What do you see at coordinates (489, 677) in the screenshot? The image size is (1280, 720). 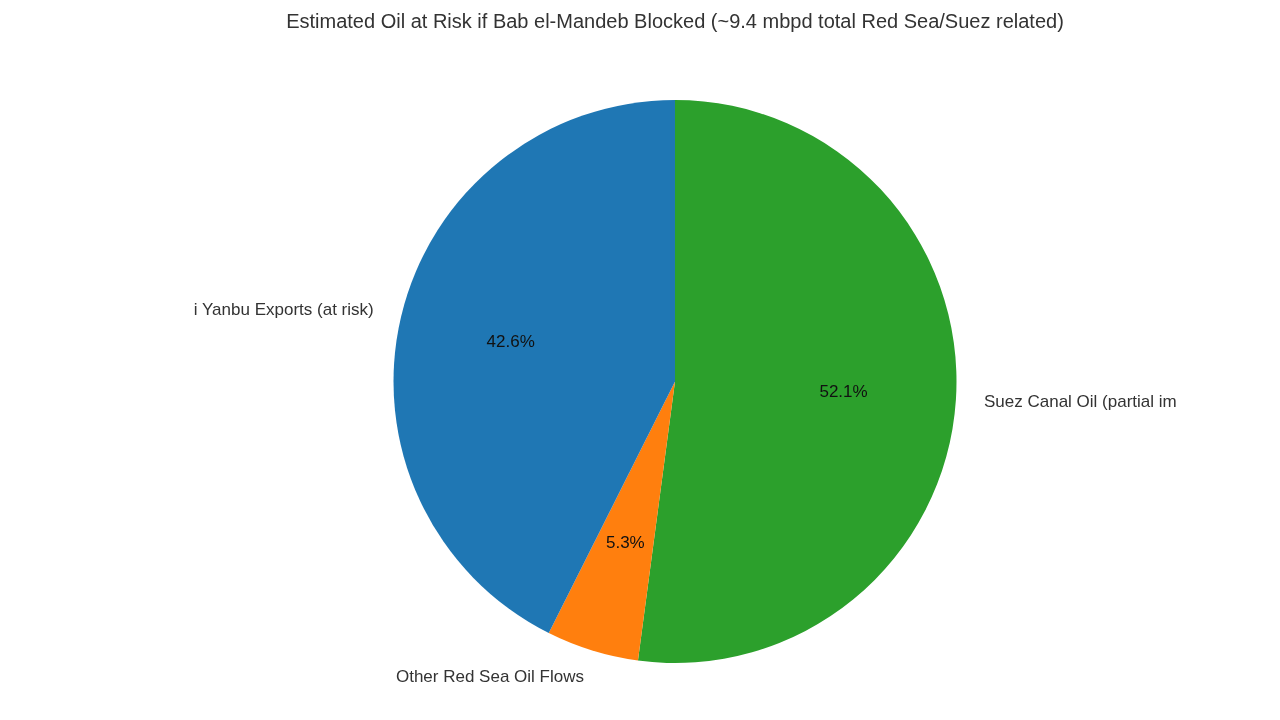 I see `slice-label: Other Red Sea Oil Flows` at bounding box center [489, 677].